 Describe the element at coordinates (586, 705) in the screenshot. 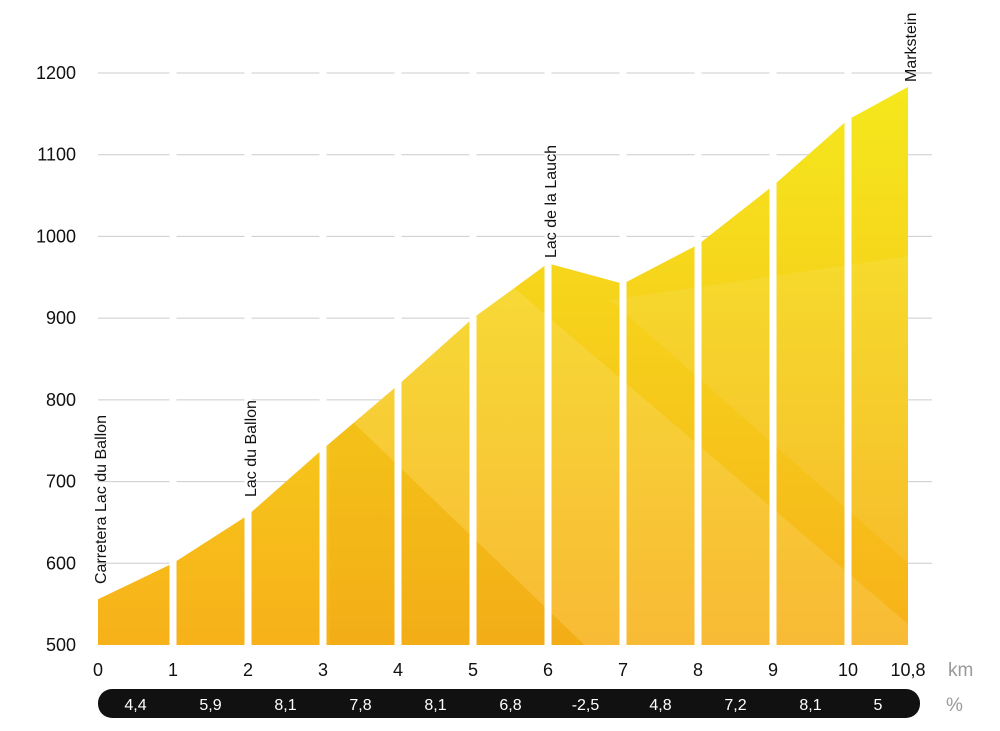

I see `grade-label: -2,5` at that location.